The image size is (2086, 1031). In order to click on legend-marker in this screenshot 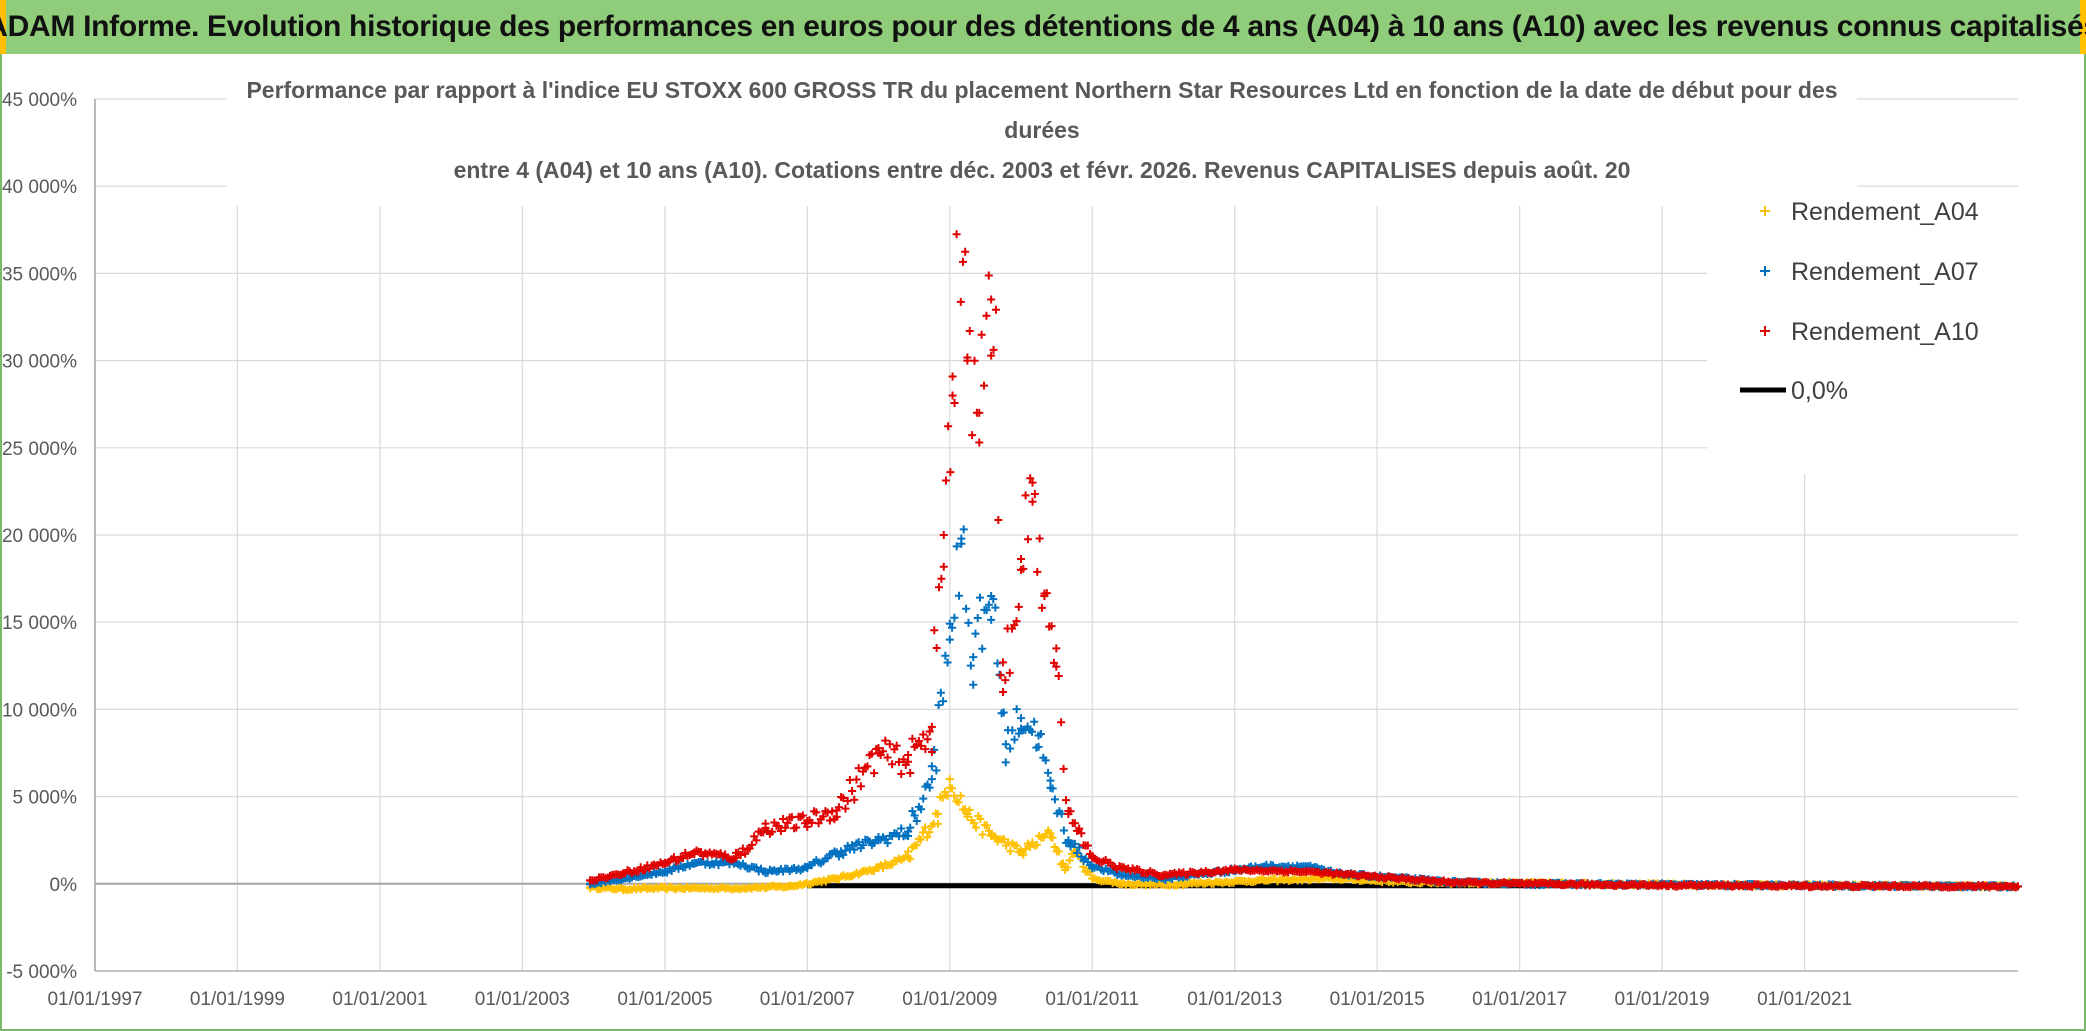, I will do `click(1765, 271)`.